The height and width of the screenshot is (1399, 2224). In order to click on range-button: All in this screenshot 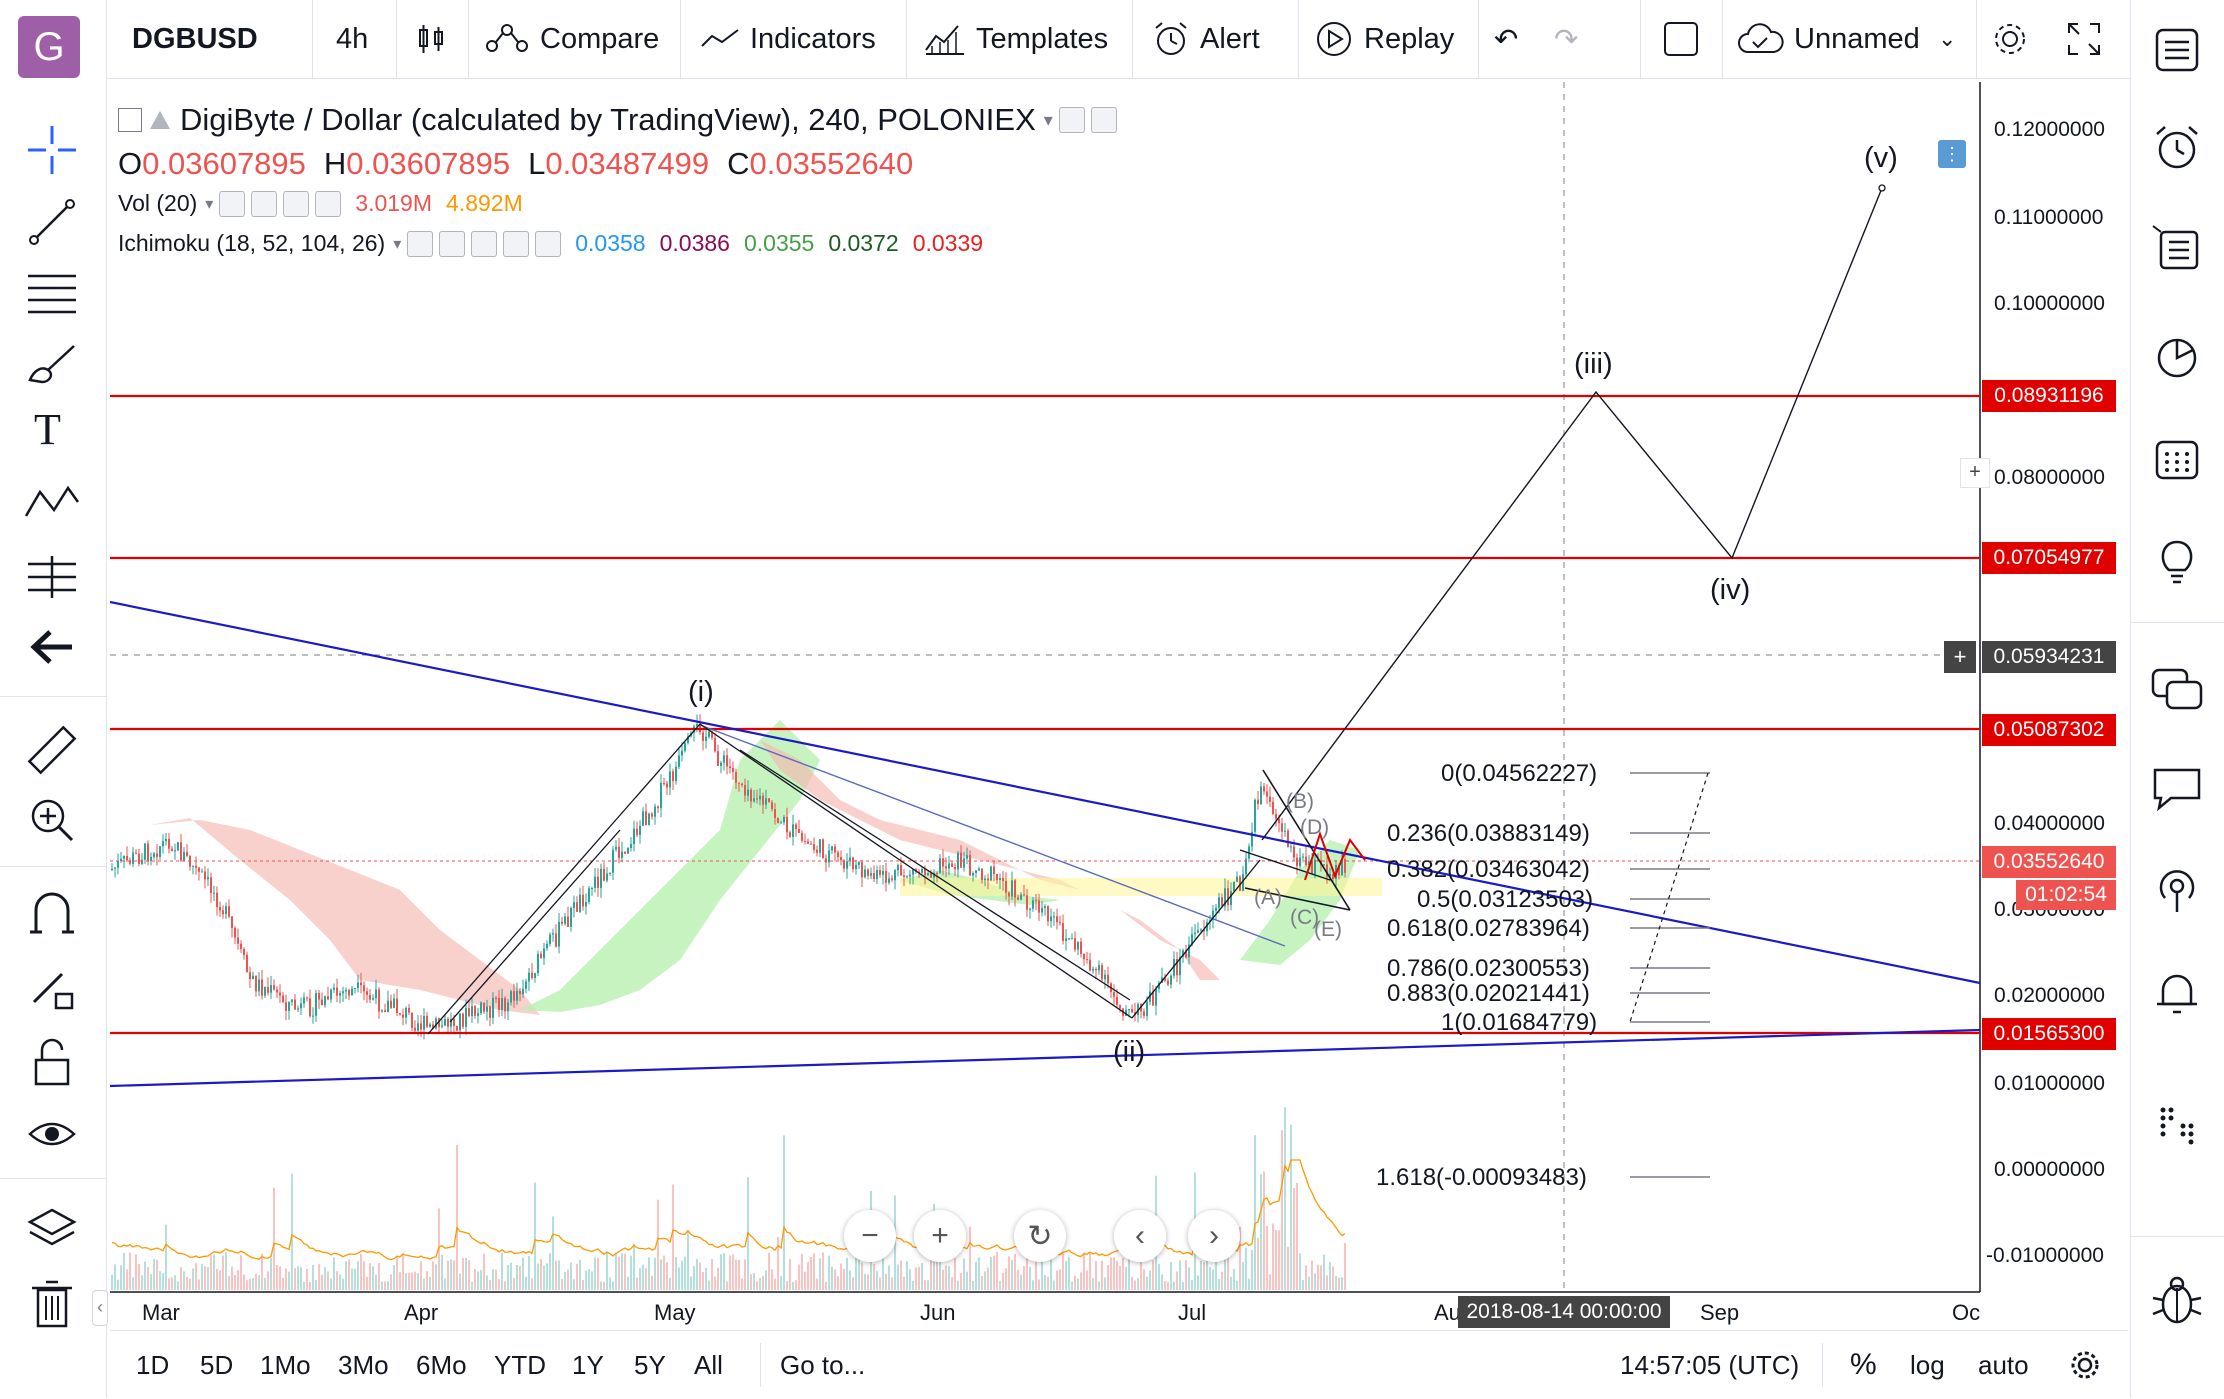, I will do `click(708, 1364)`.